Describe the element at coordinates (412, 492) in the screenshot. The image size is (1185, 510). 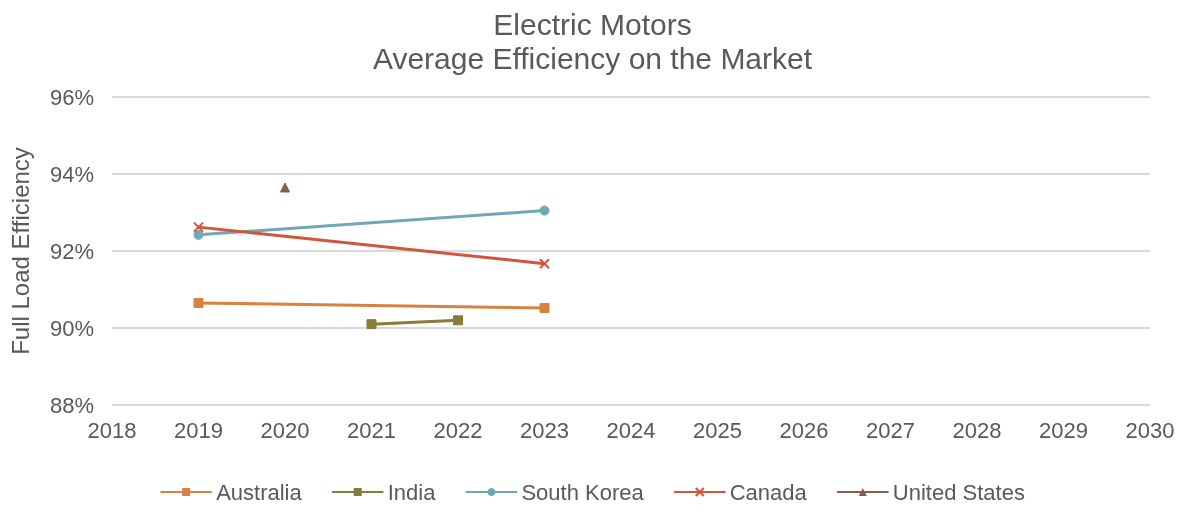
I see `legend-label: India` at that location.